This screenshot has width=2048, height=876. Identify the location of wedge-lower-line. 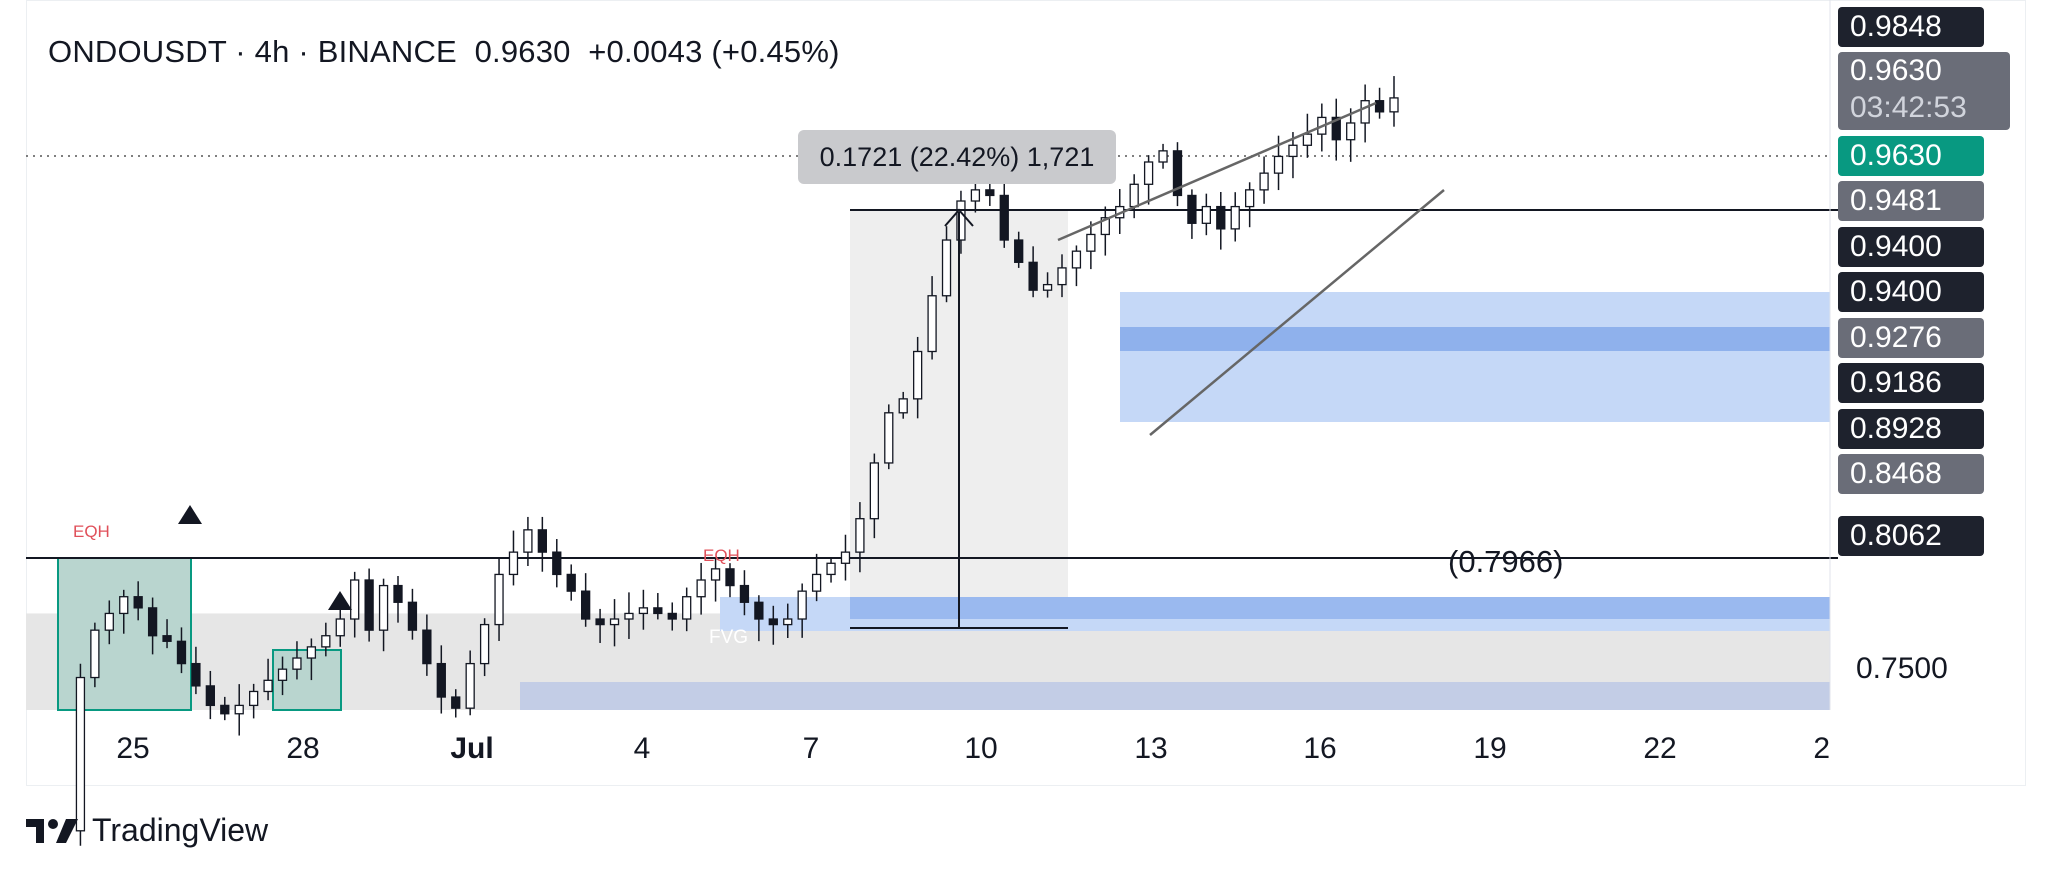
(1297, 312).